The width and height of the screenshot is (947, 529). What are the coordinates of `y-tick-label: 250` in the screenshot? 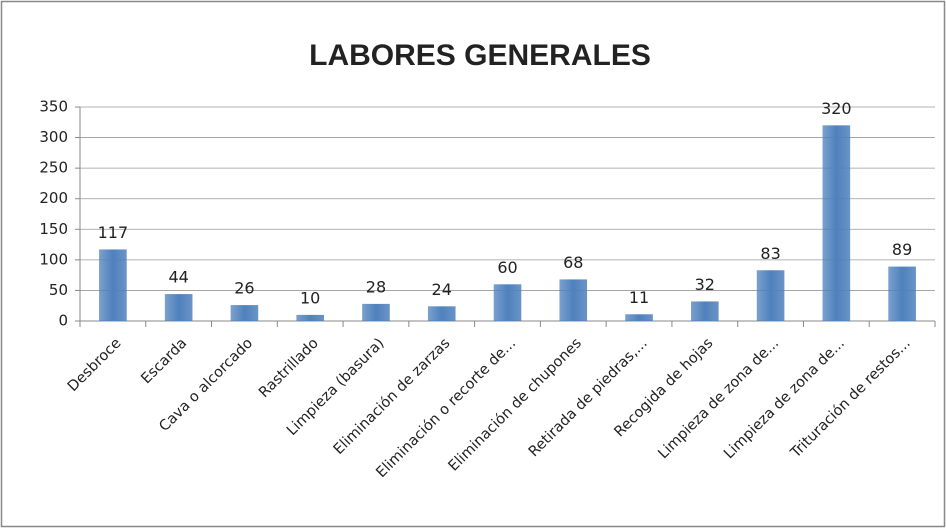 It's located at (53, 168).